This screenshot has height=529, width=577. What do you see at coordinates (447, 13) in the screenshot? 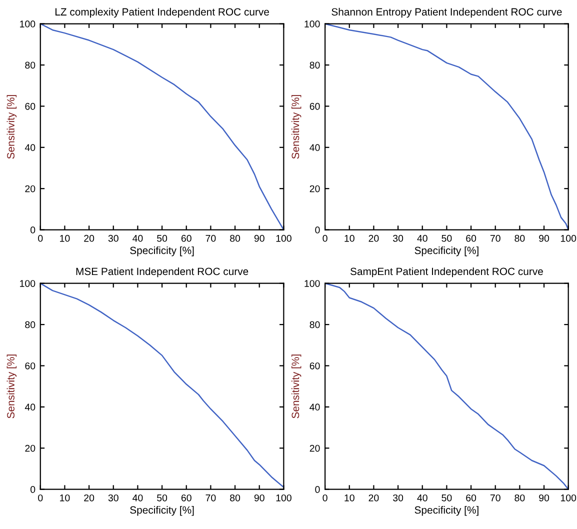
I see `chart-title: Shannon Entropy Patient Independent ROC curve` at bounding box center [447, 13].